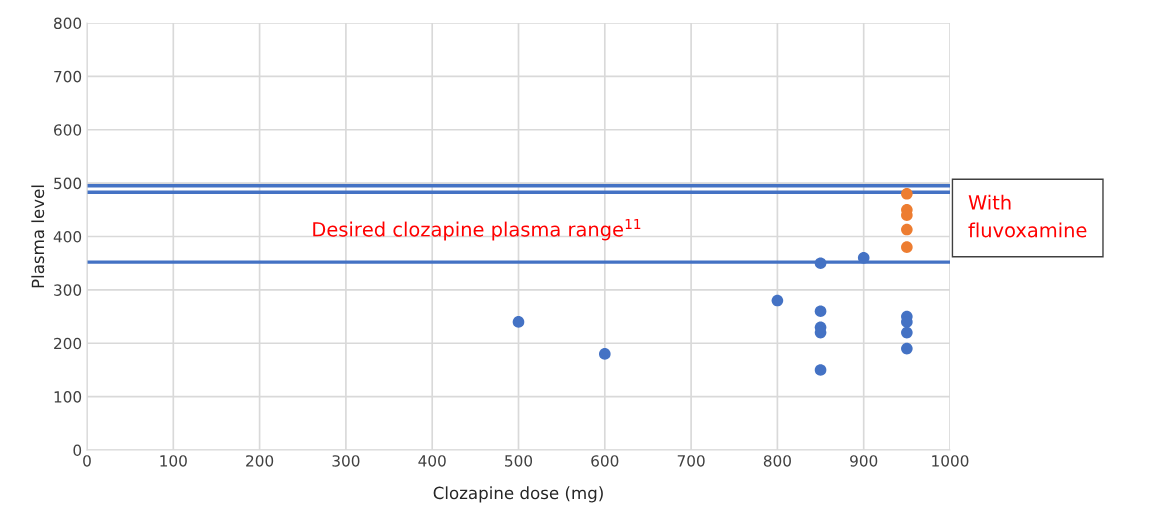 The width and height of the screenshot is (1149, 524). Describe the element at coordinates (950, 461) in the screenshot. I see `x-tick-label: 1000` at that location.